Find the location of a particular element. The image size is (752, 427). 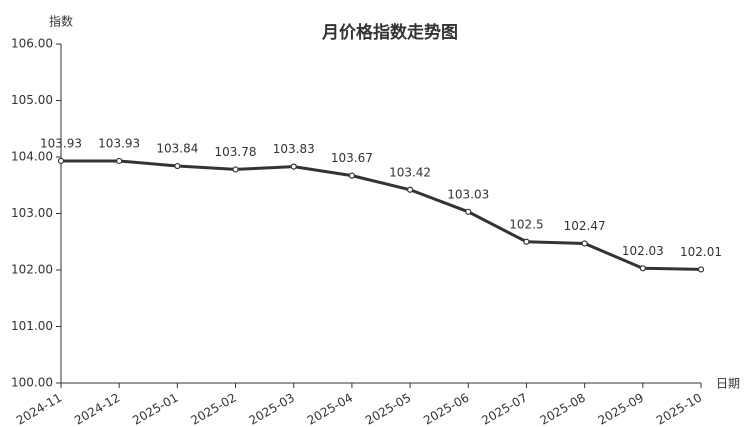

data-label: 103.67 is located at coordinates (352, 158).